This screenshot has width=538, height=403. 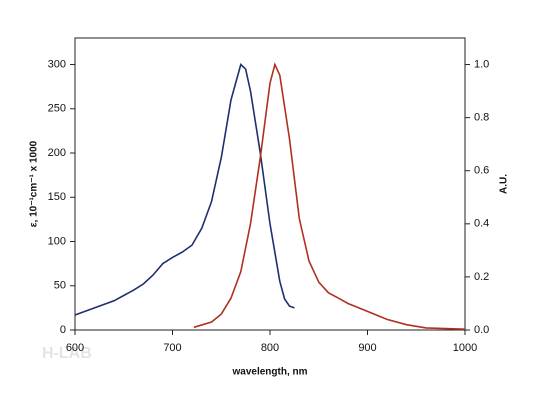 I want to click on x-tick-label: 900, so click(x=367, y=348).